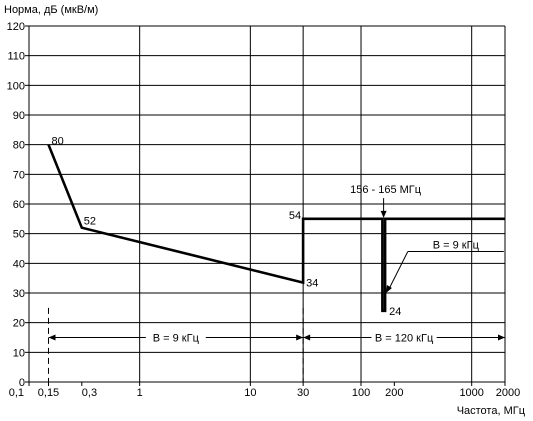 This screenshot has width=533, height=421. Describe the element at coordinates (395, 312) in the screenshot. I see `point-label: 24` at that location.